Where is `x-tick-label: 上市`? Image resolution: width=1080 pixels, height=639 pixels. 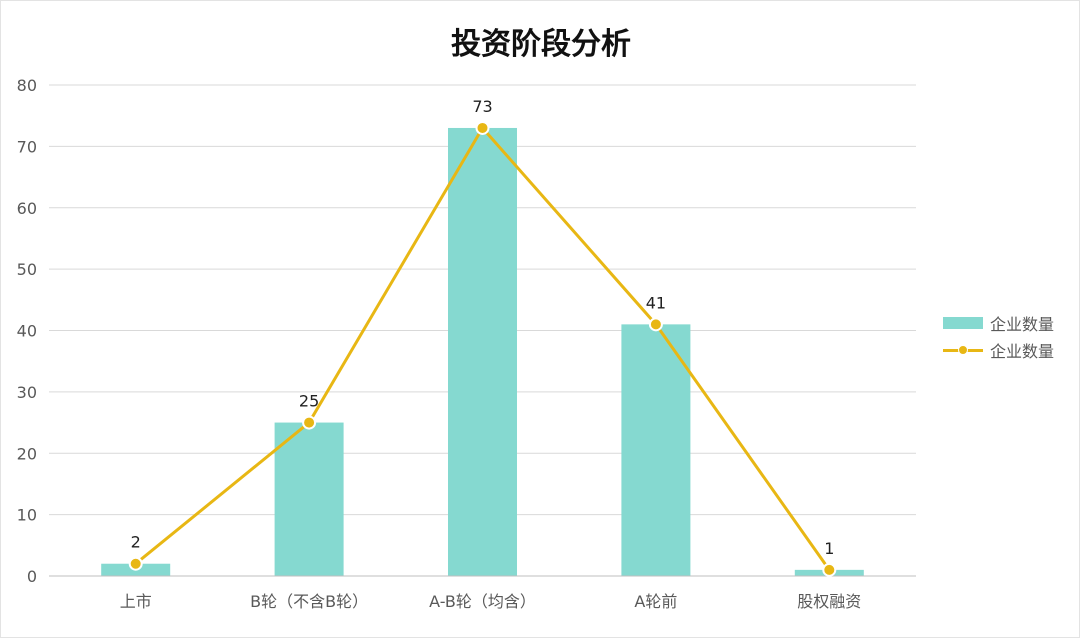
x-tick-label: 上市 is located at coordinates (136, 601).